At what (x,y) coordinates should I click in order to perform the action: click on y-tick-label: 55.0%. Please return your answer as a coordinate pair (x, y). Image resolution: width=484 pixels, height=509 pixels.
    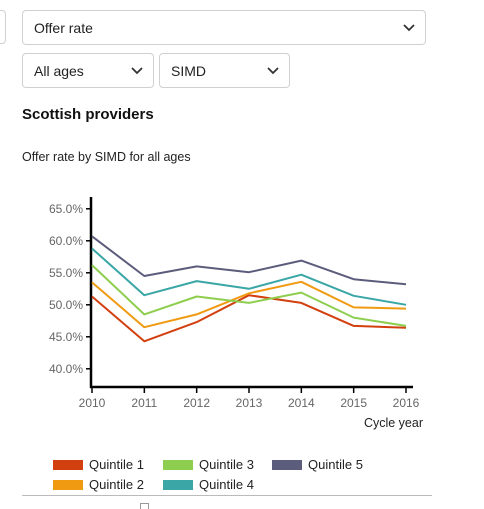
    Looking at the image, I should click on (66, 273).